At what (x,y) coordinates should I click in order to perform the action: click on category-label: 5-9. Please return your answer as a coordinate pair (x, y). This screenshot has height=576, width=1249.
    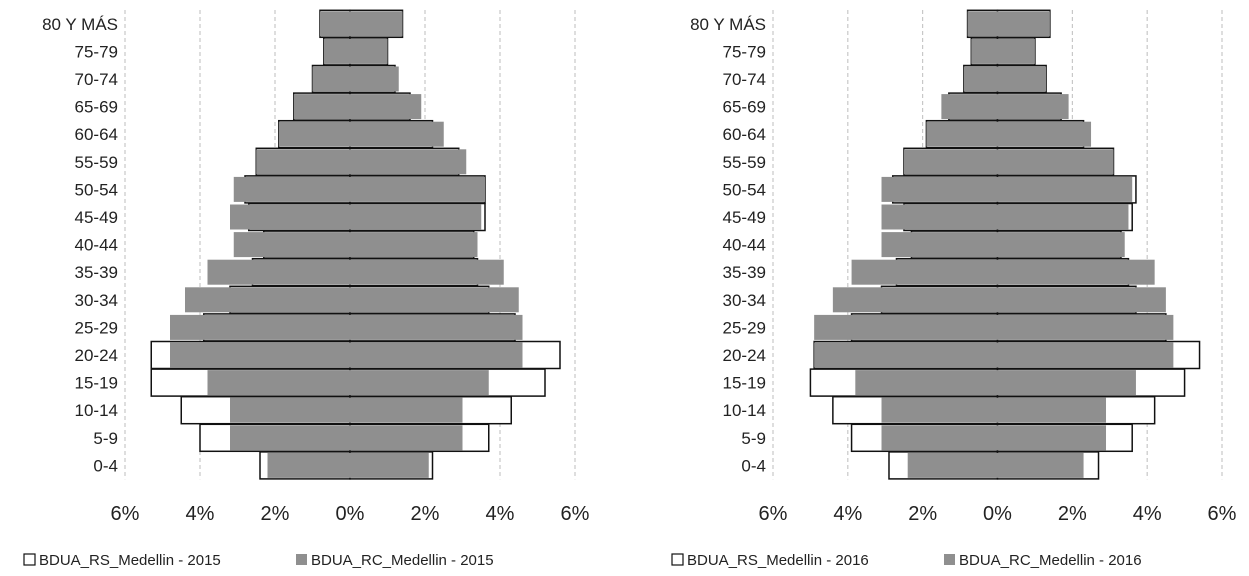
    Looking at the image, I should click on (105, 438).